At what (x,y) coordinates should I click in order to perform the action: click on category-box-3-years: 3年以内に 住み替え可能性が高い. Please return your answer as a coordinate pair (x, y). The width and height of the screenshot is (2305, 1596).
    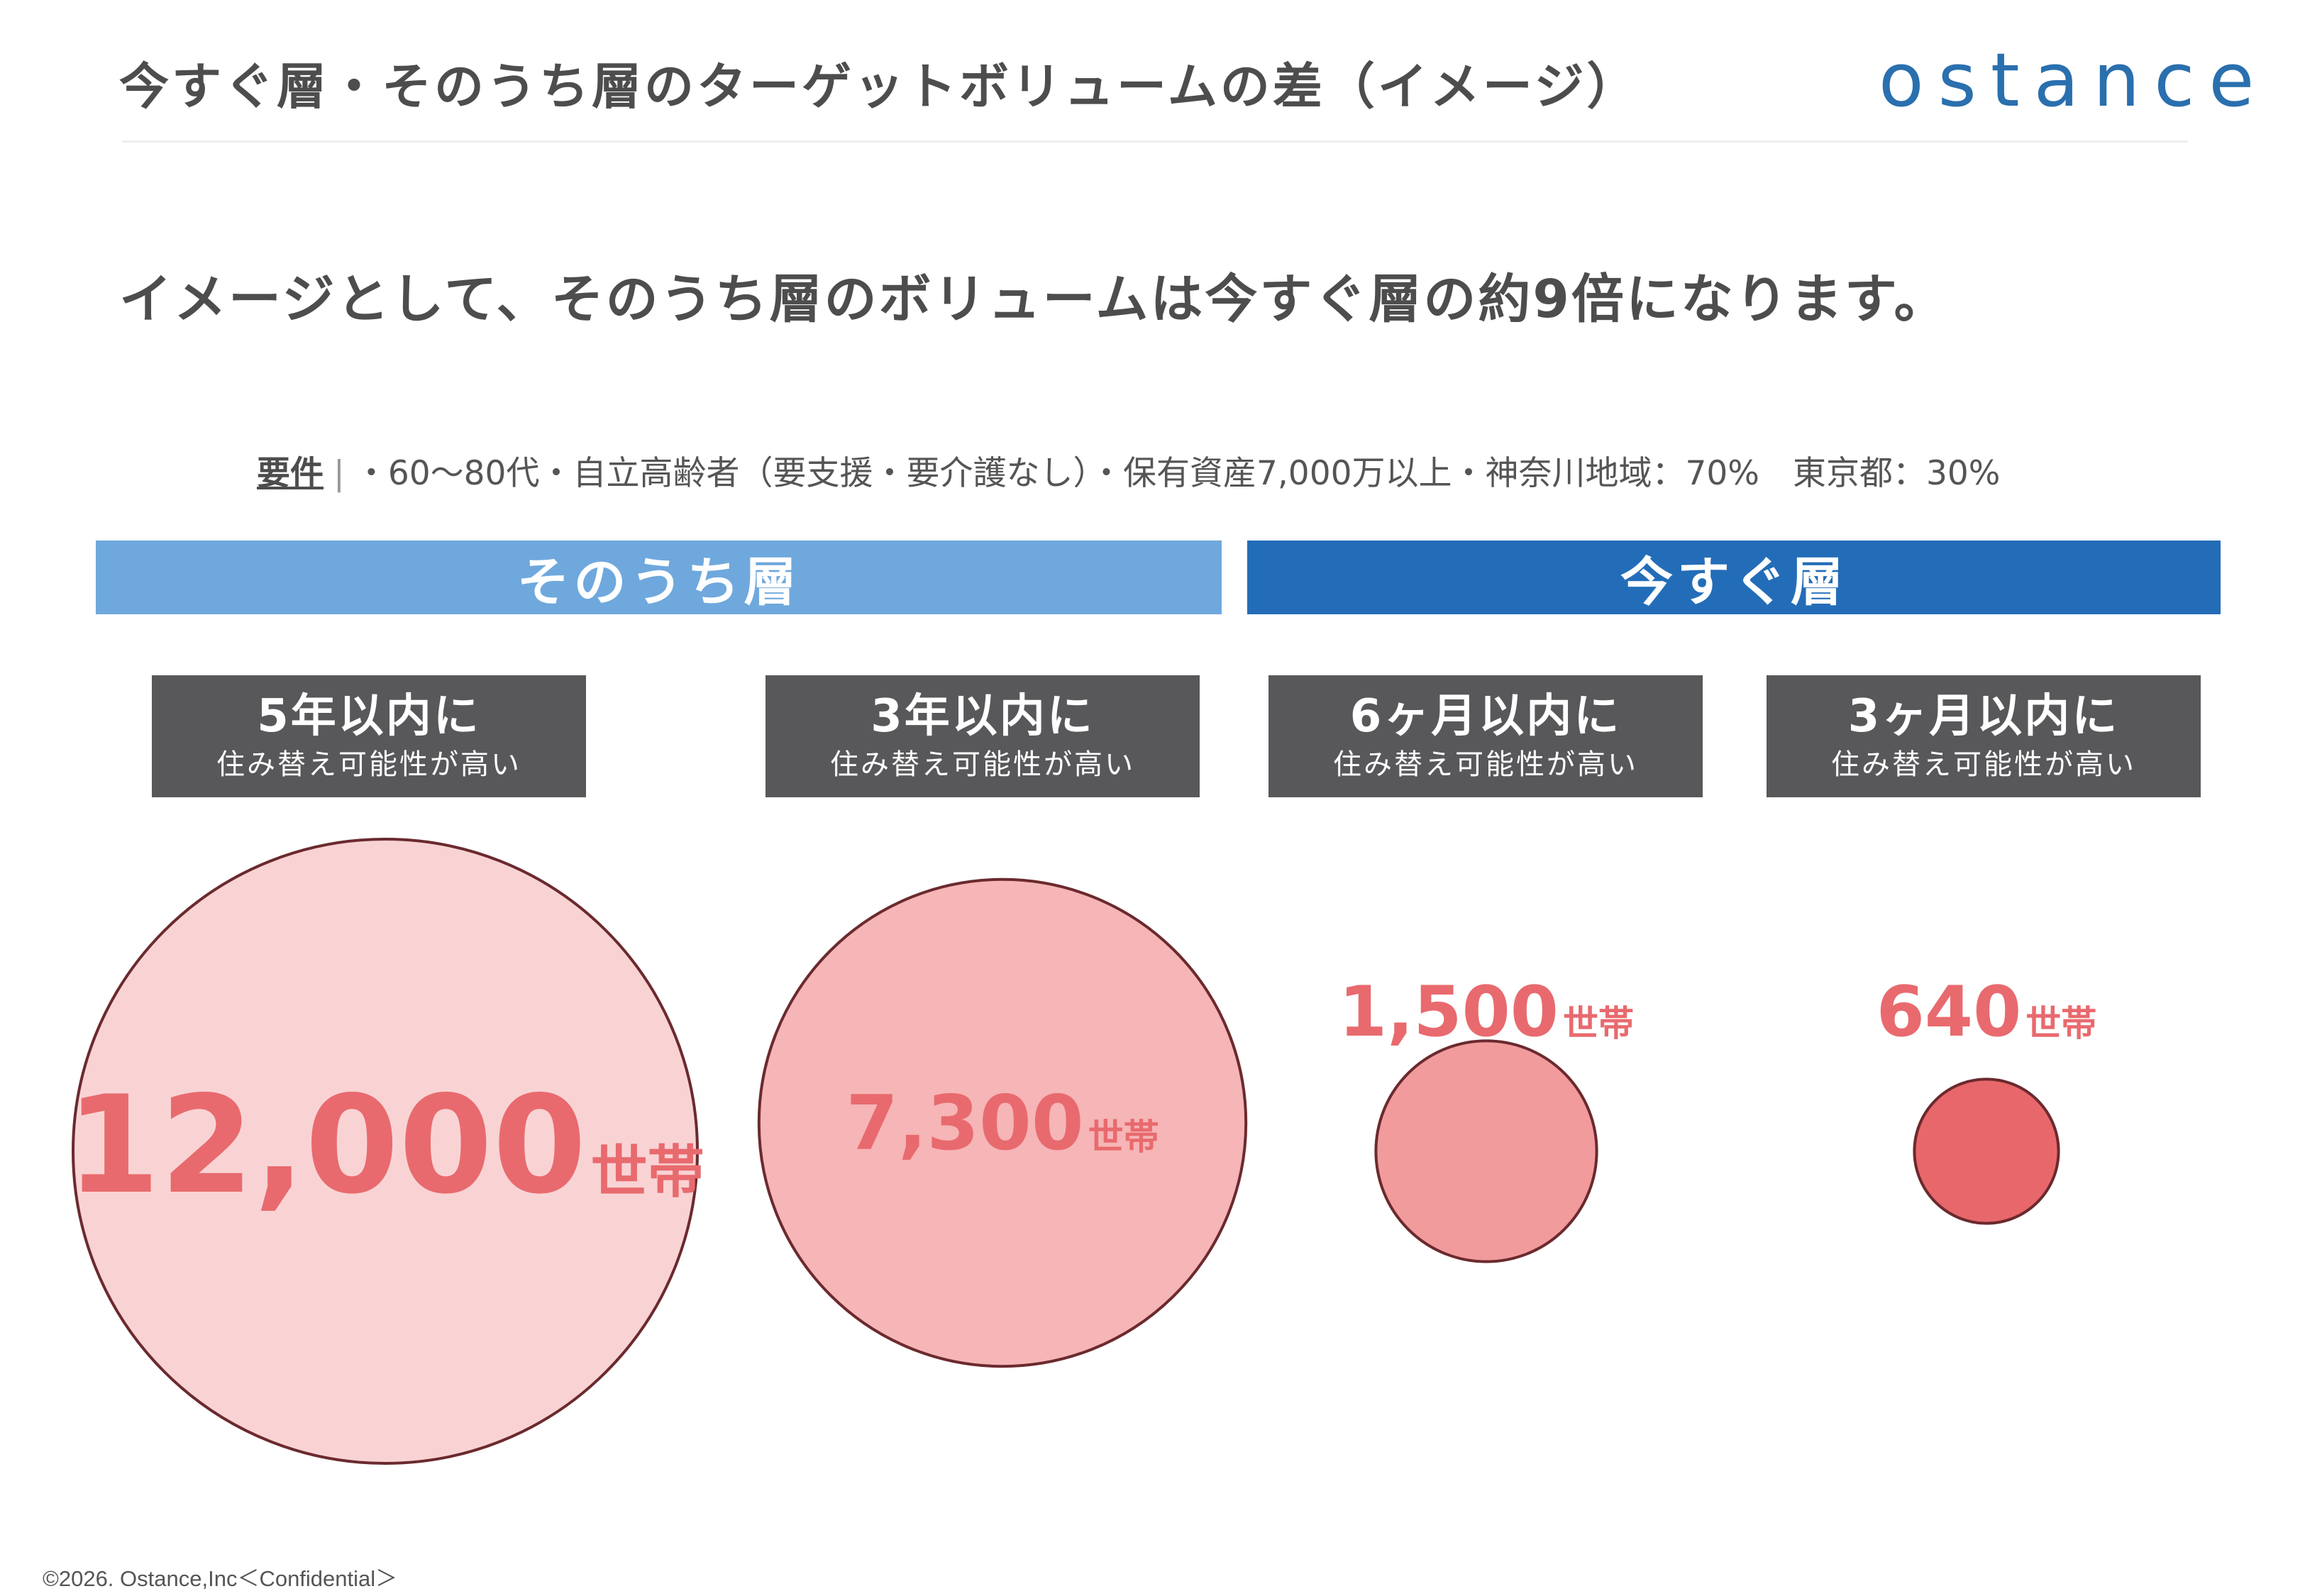
    Looking at the image, I should click on (982, 736).